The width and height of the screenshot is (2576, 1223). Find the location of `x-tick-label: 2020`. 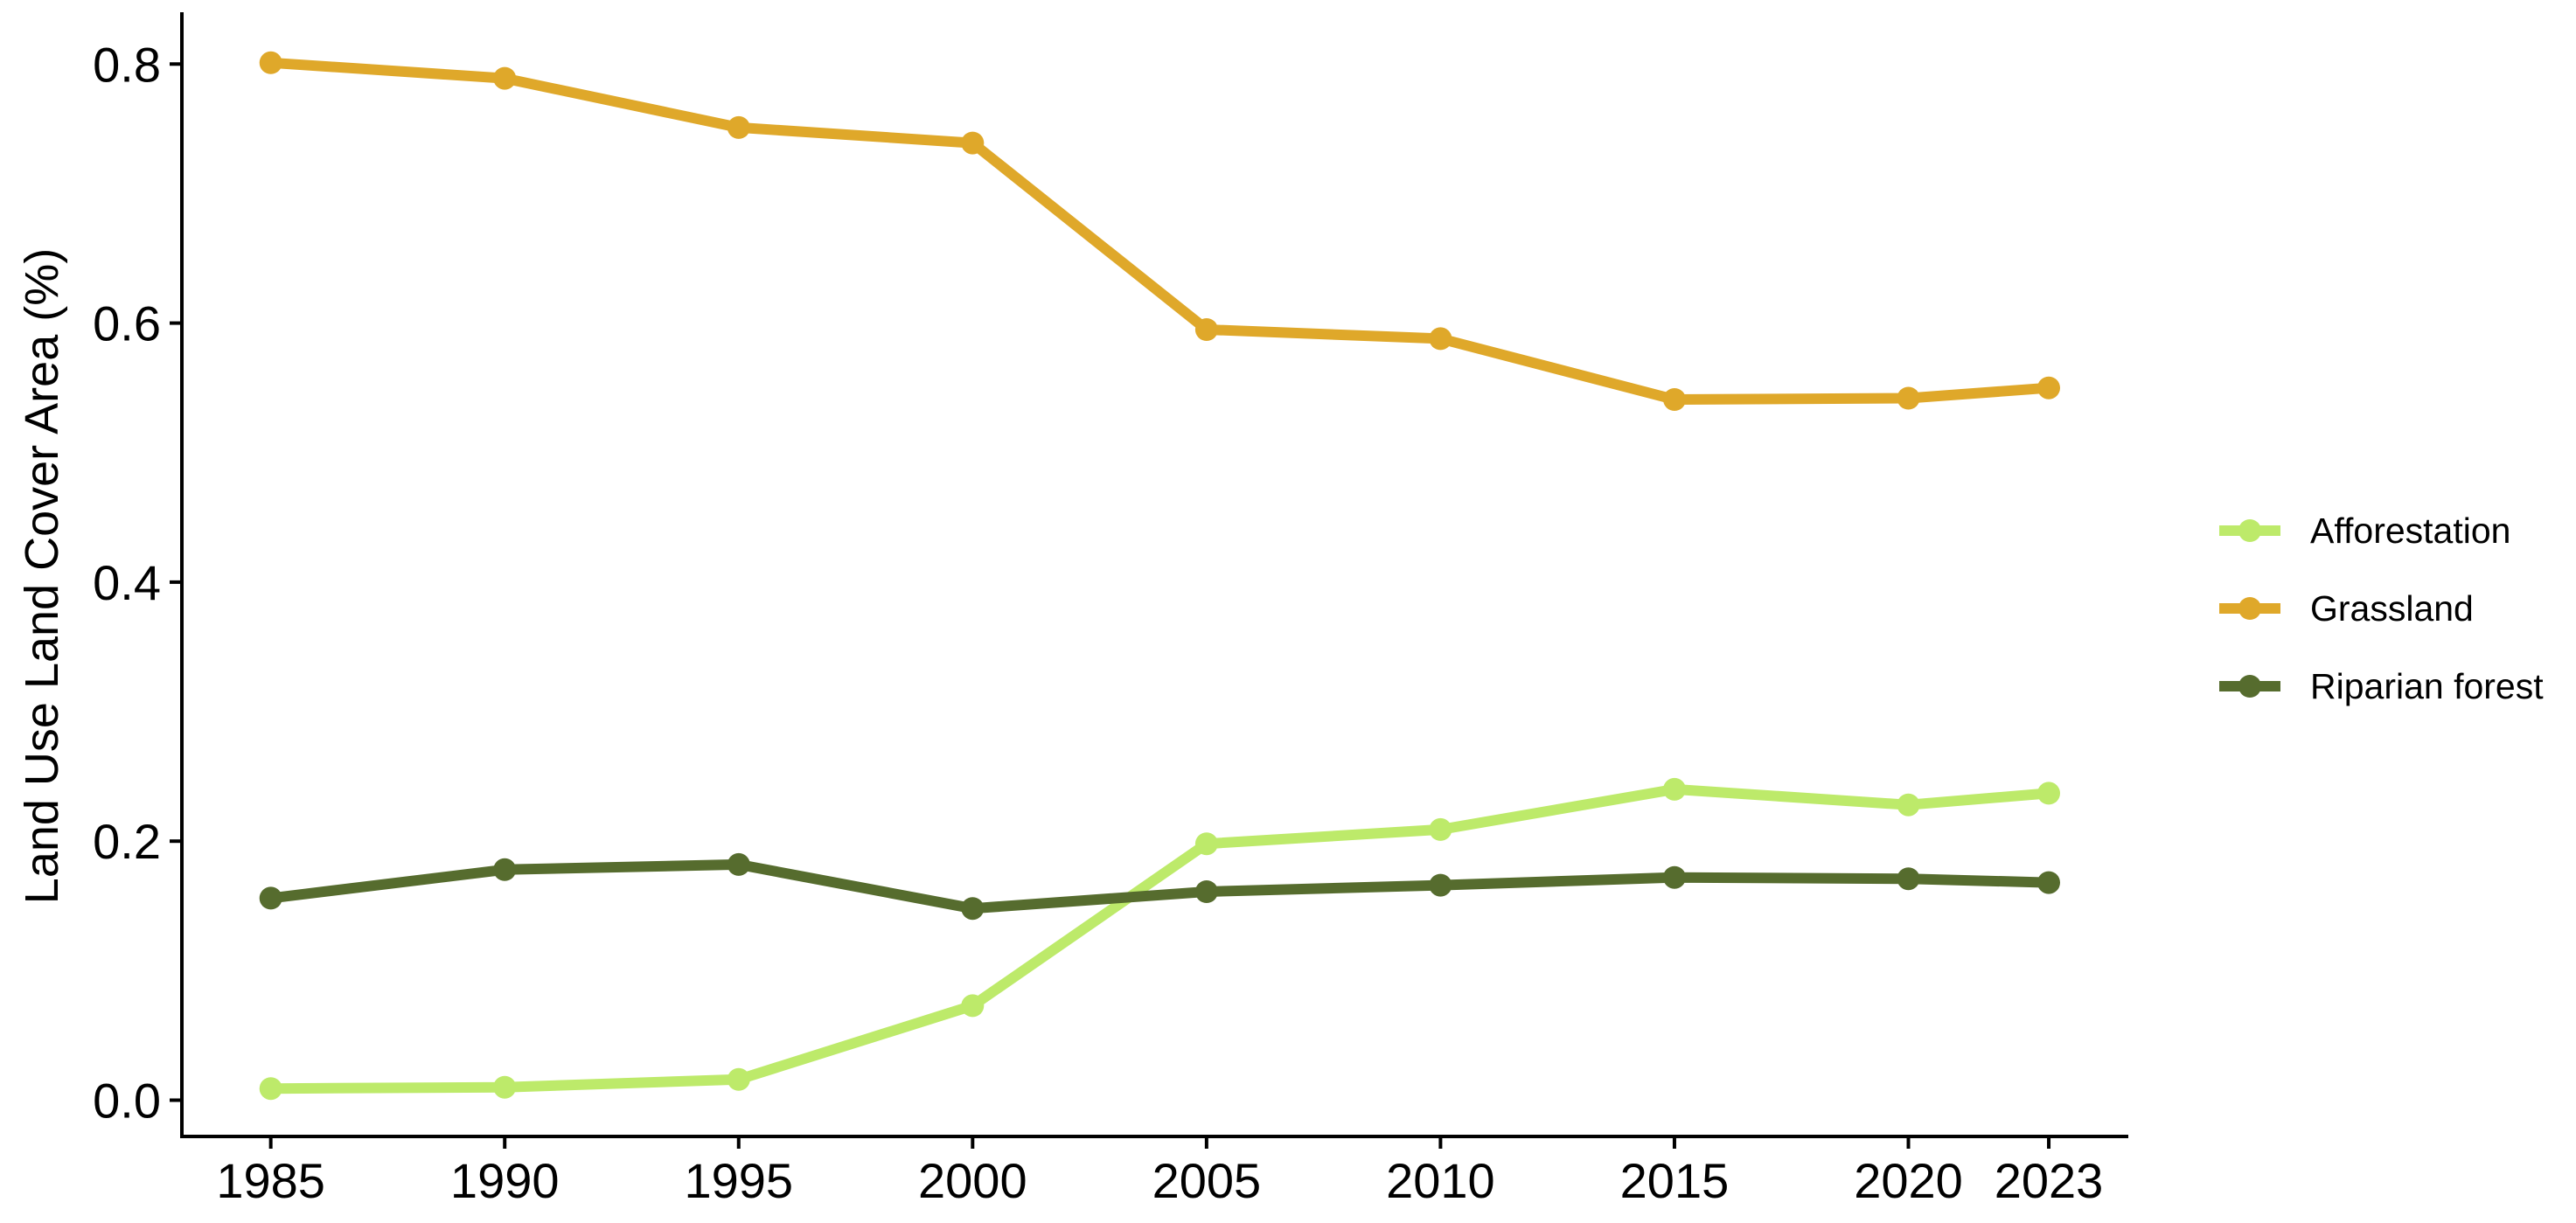

x-tick-label: 2020 is located at coordinates (1909, 1180).